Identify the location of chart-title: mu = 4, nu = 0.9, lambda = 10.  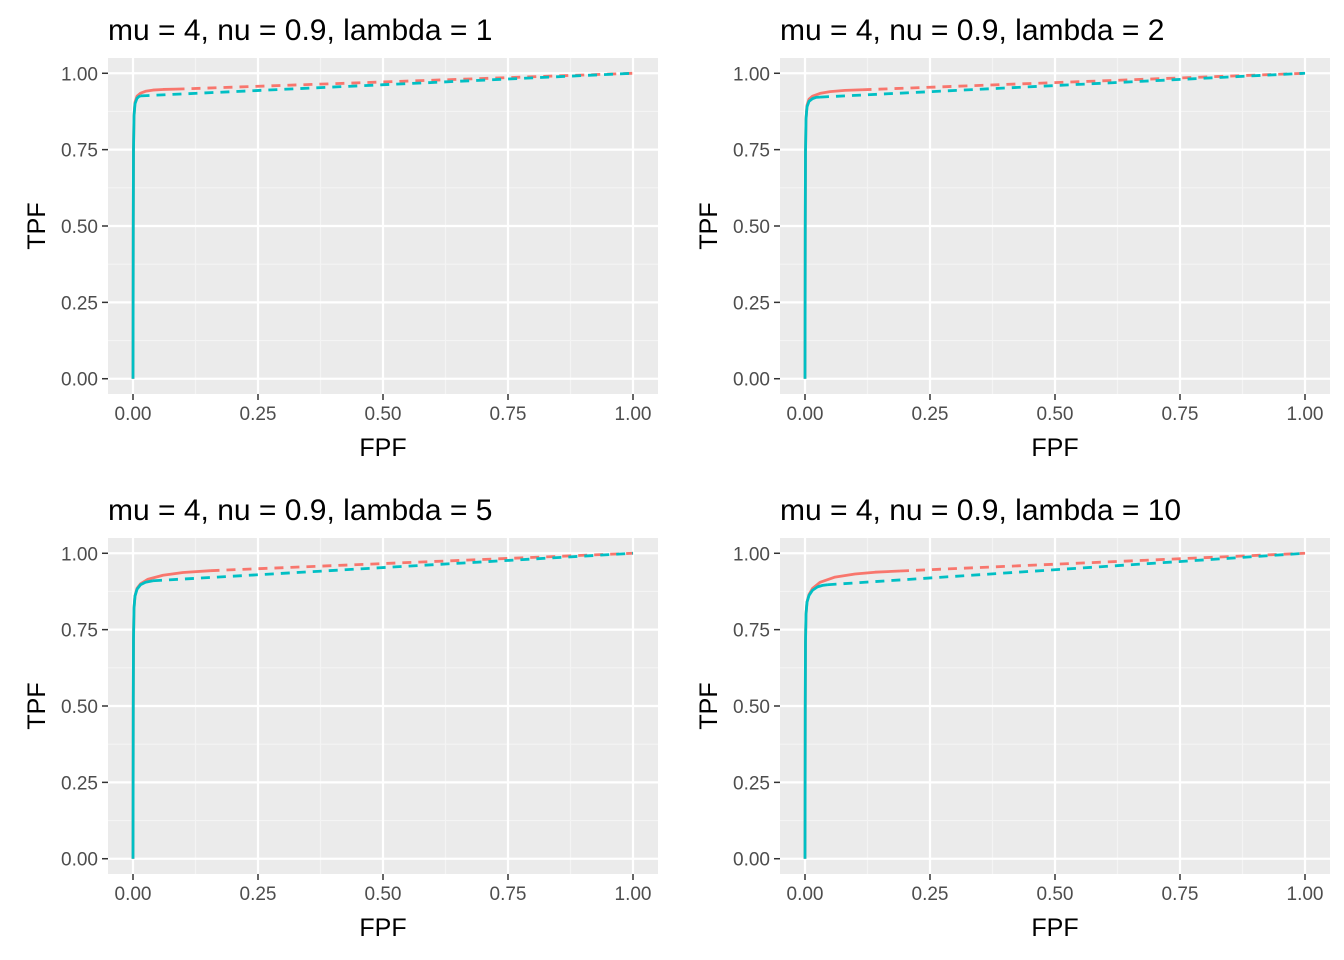
(980, 510).